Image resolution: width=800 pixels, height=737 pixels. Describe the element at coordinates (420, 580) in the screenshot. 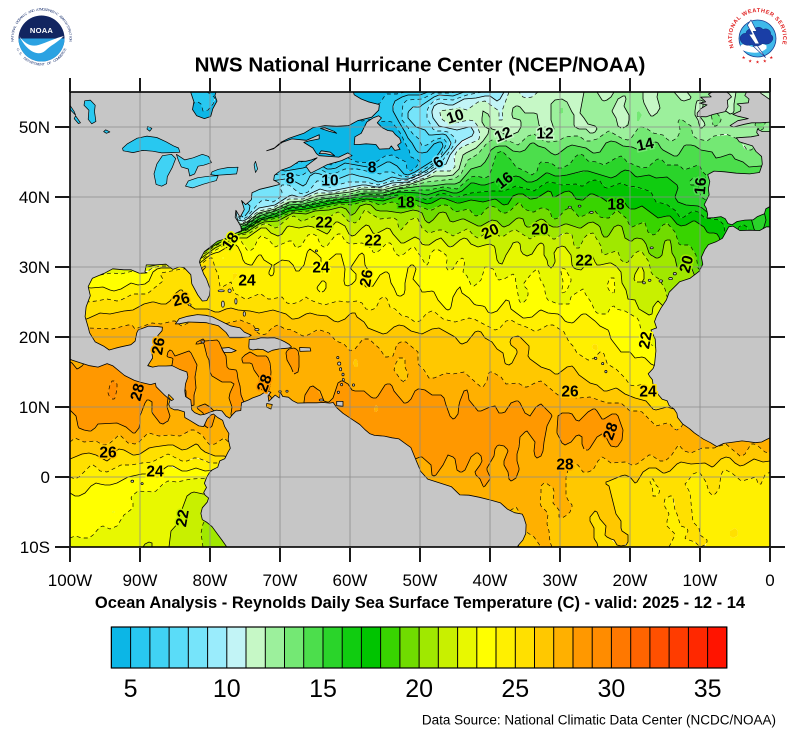

I see `svg-text: 50W` at that location.